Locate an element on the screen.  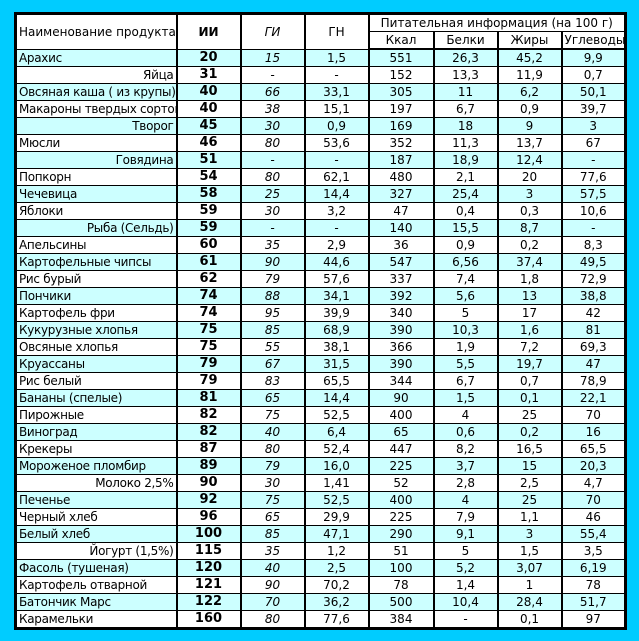
cell-gn: 52,5 is located at coordinates (336, 415).